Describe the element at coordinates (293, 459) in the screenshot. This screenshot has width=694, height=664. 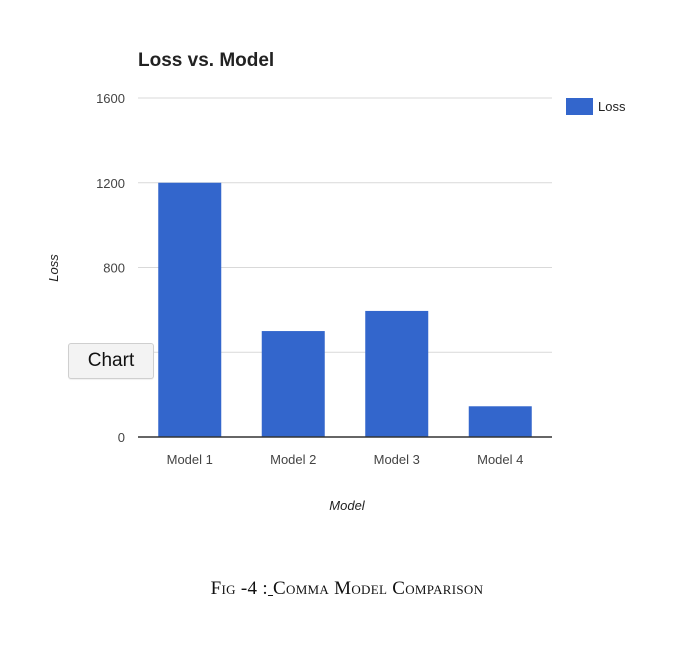
I see `x-tick-label: Model 2` at that location.